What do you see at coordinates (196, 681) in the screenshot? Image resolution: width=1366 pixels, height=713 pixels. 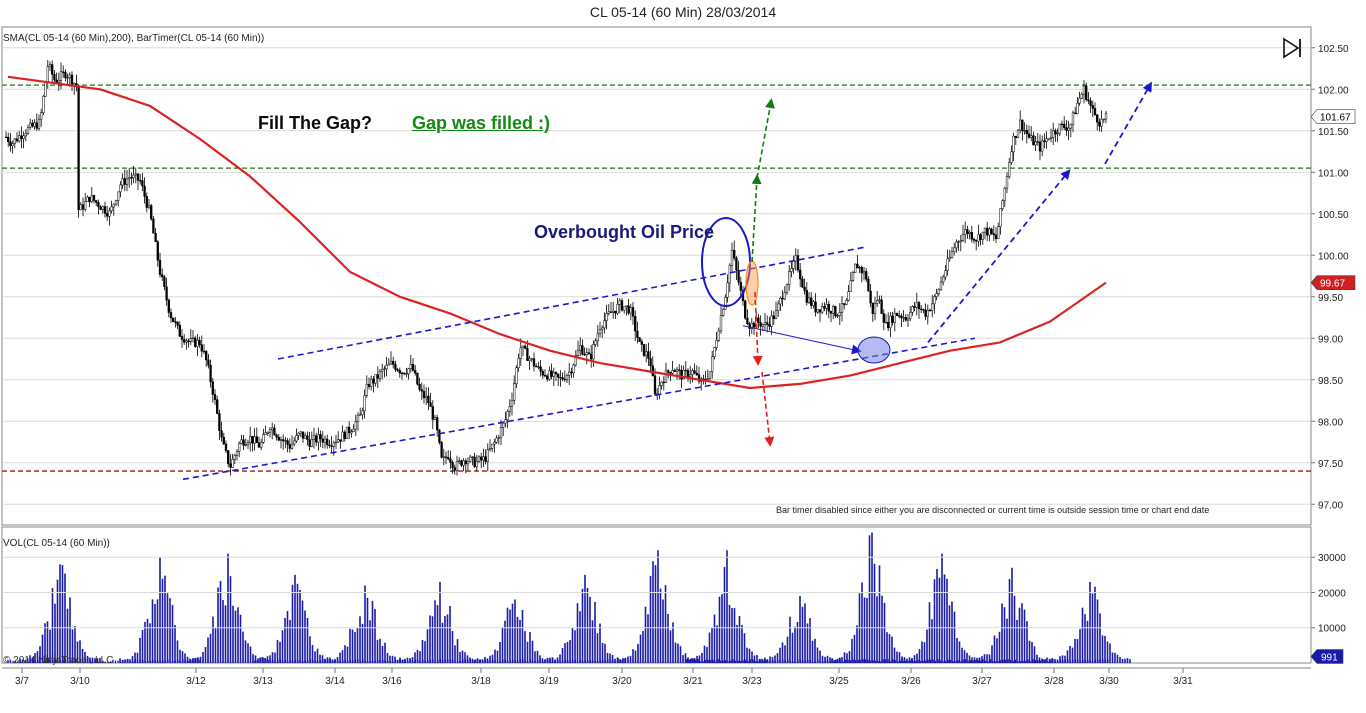 I see `x-tick-label: 3/12` at bounding box center [196, 681].